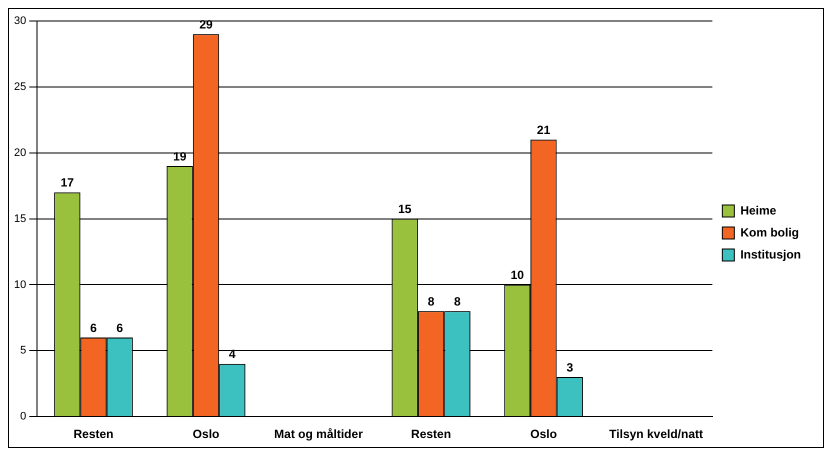  I want to click on y-tick-label: 0, so click(23, 416).